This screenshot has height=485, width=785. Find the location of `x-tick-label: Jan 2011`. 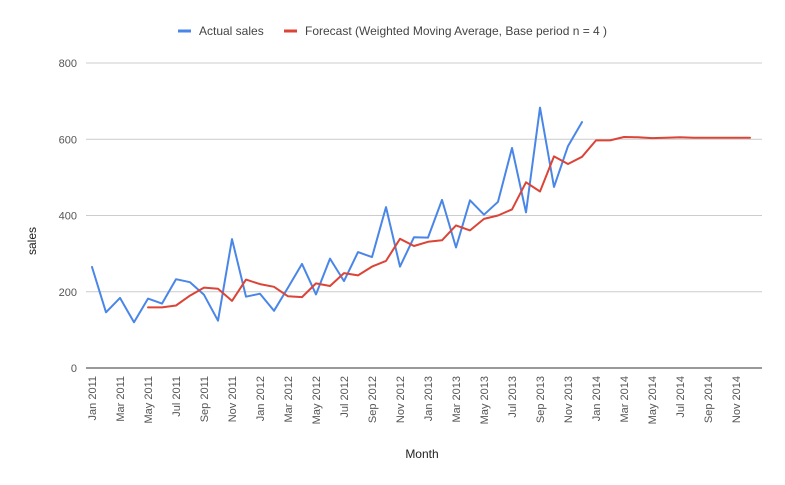

x-tick-label: Jan 2011 is located at coordinates (93, 398).